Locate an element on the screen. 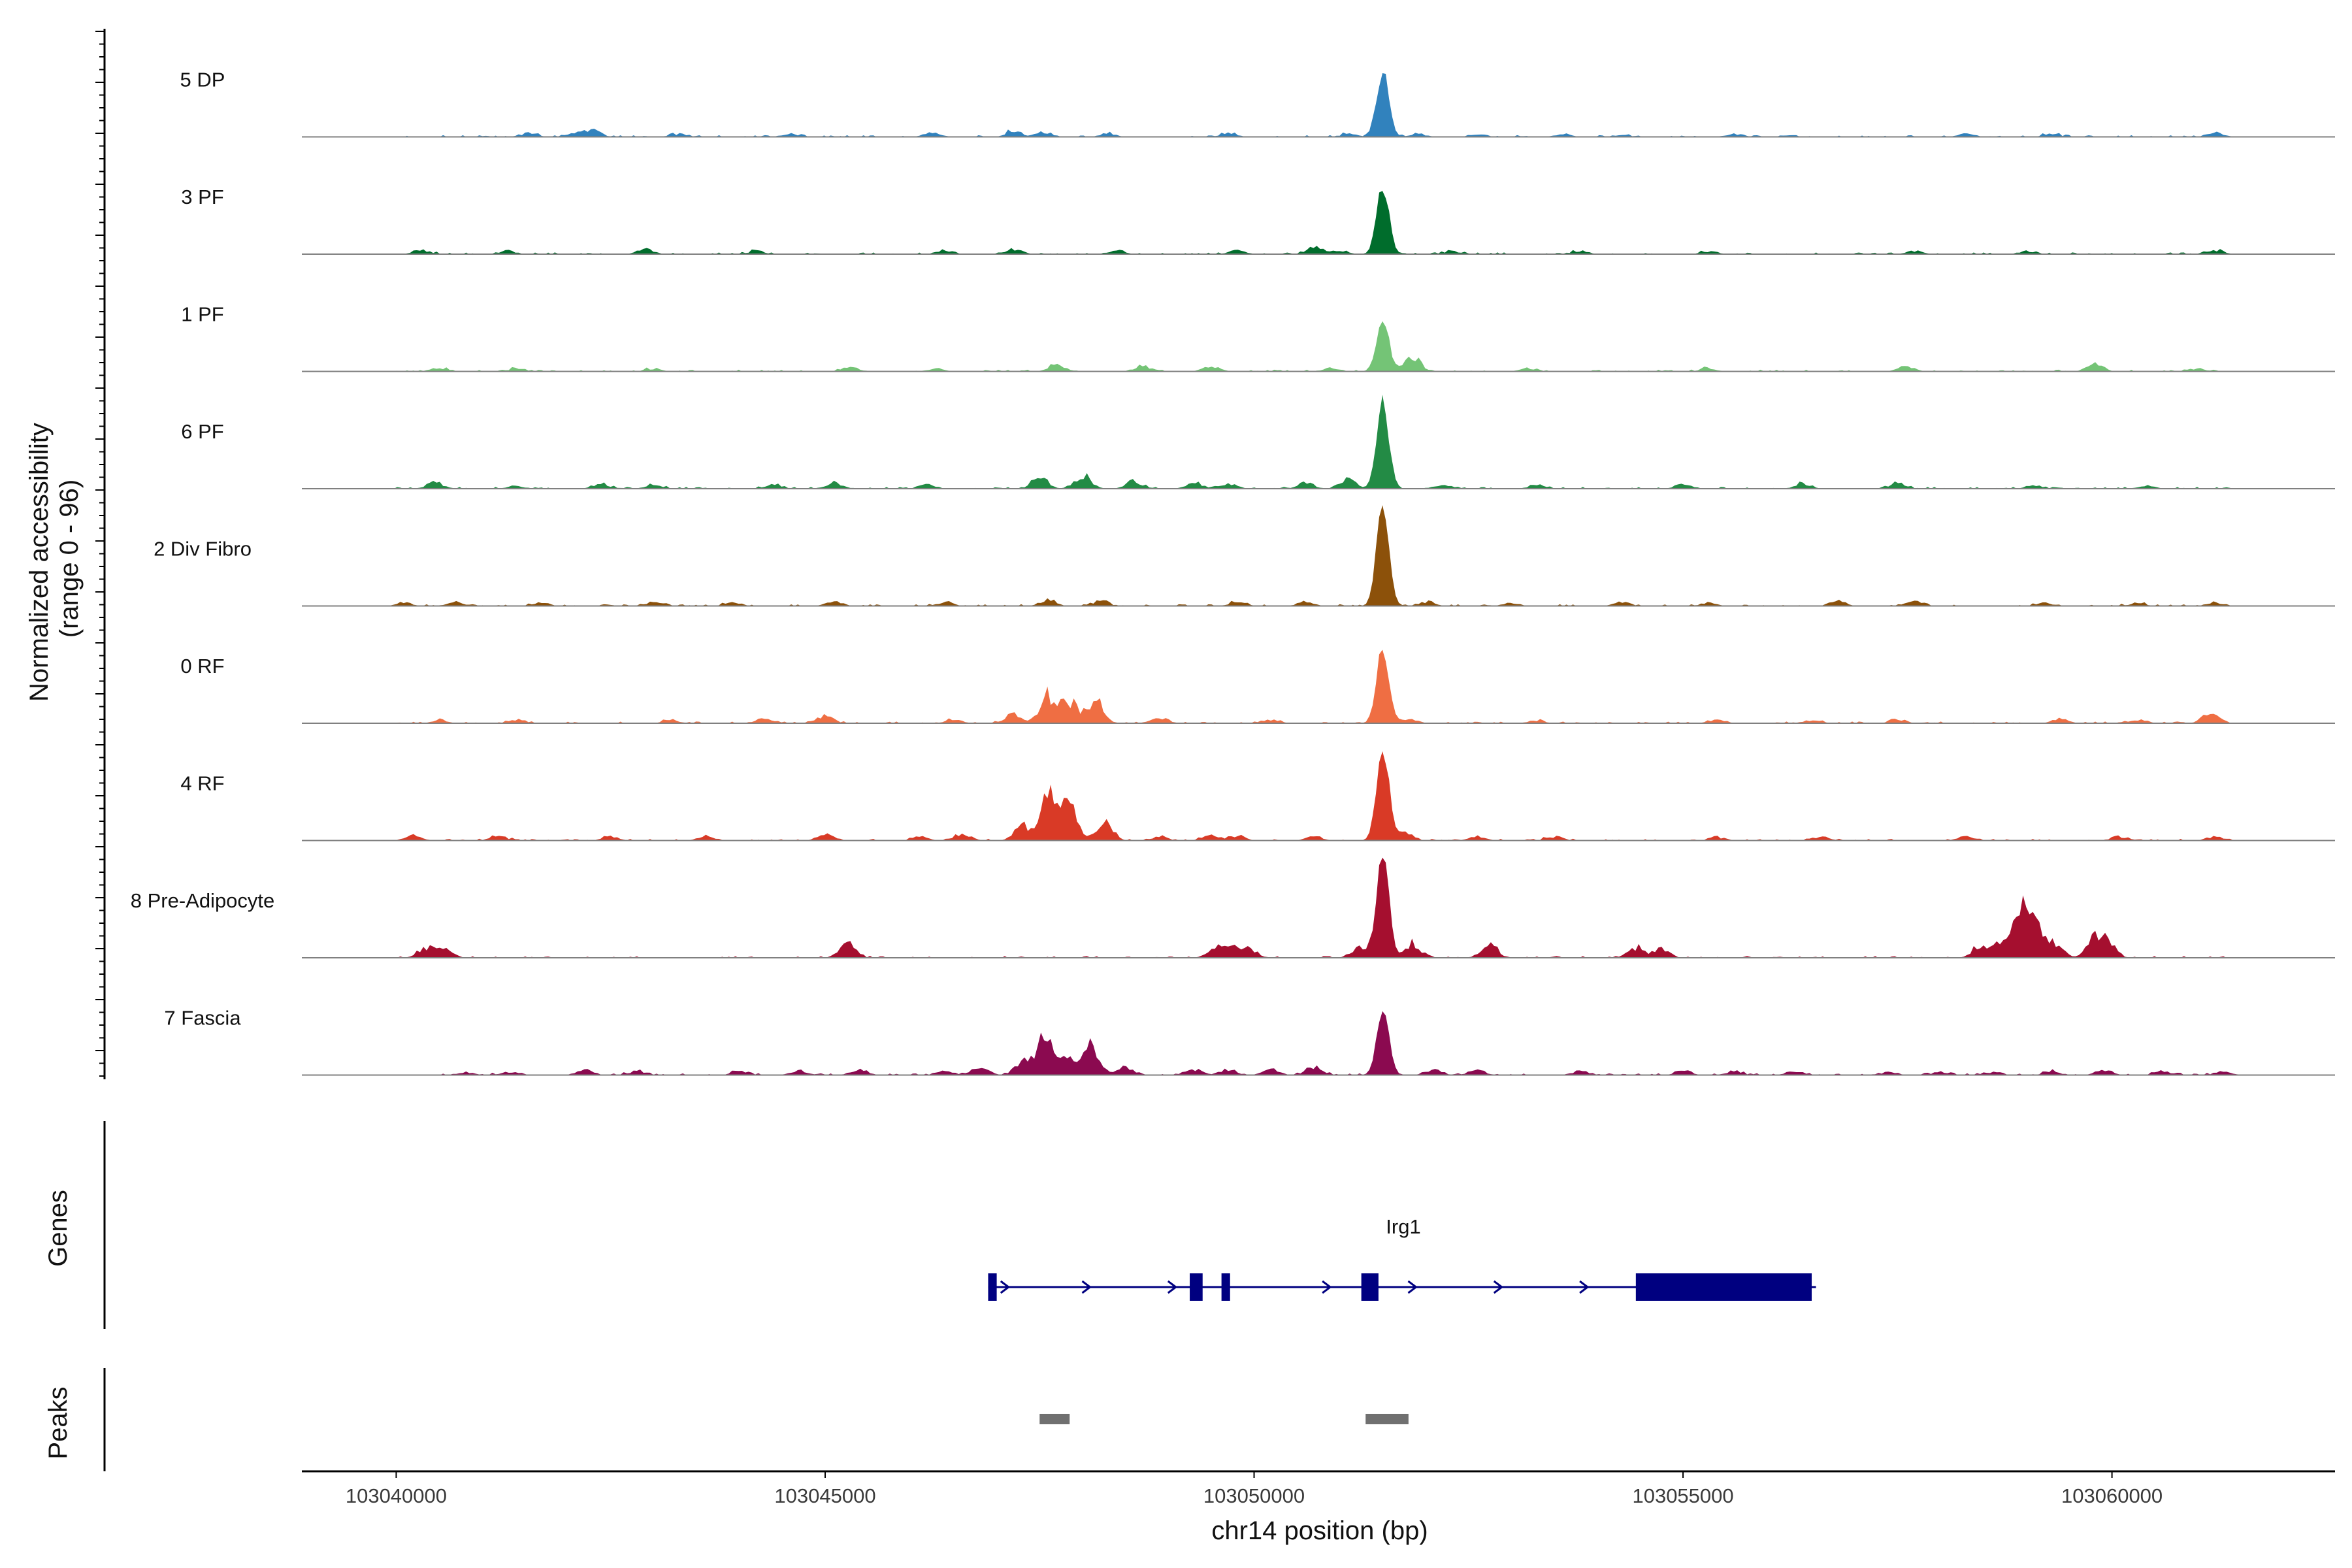  track-8-coverage-area is located at coordinates (1318, 907).